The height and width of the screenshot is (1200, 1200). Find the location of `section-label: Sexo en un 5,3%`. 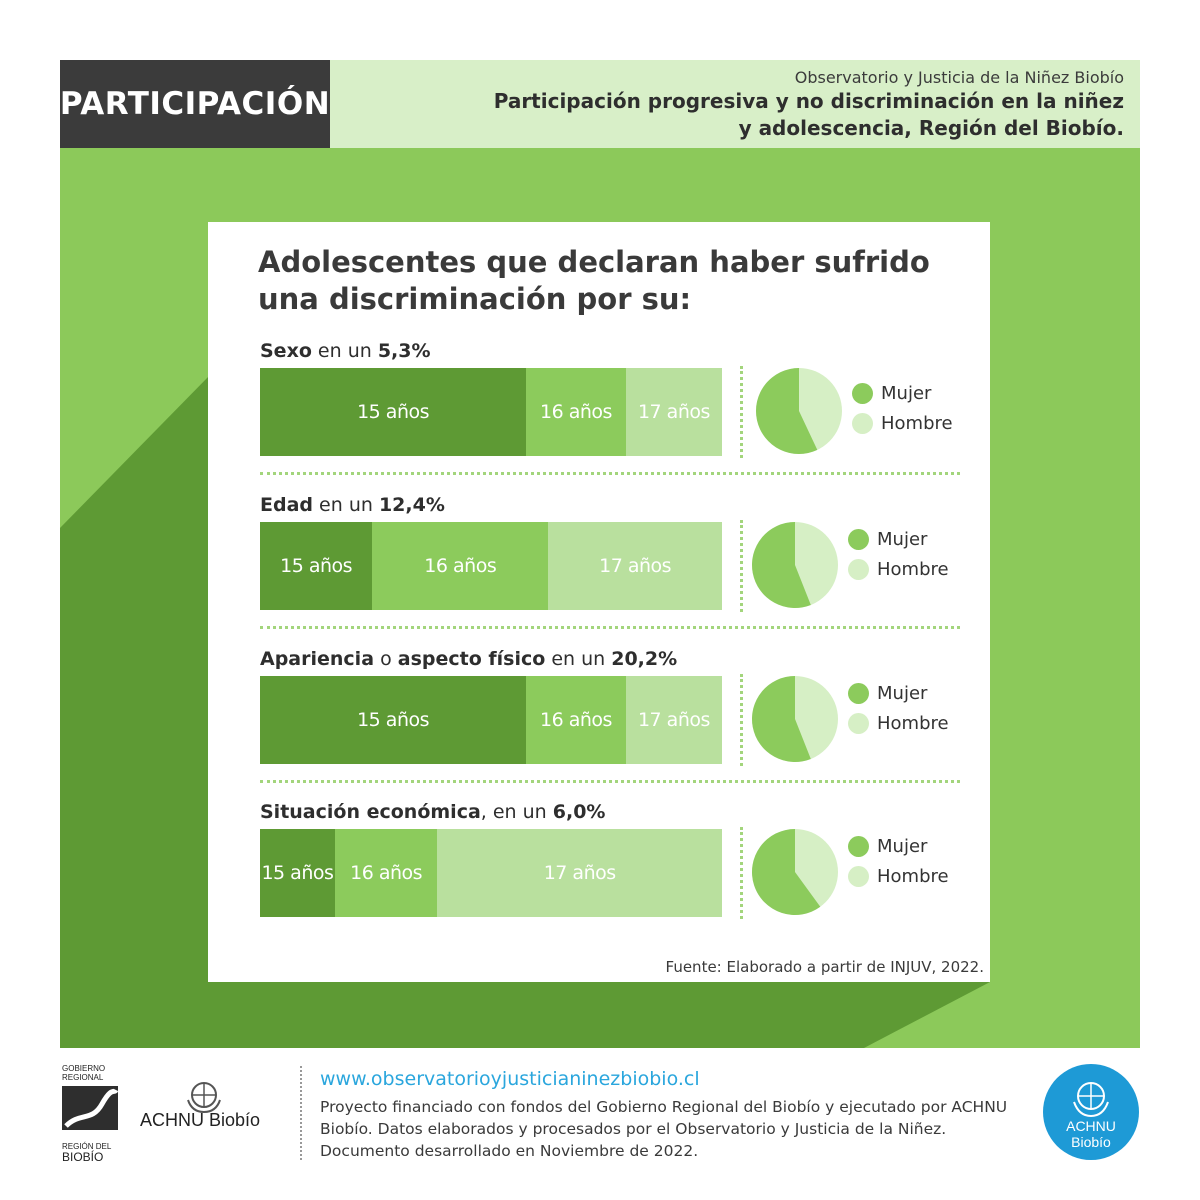

section-label: Sexo en un 5,3% is located at coordinates (610, 351).